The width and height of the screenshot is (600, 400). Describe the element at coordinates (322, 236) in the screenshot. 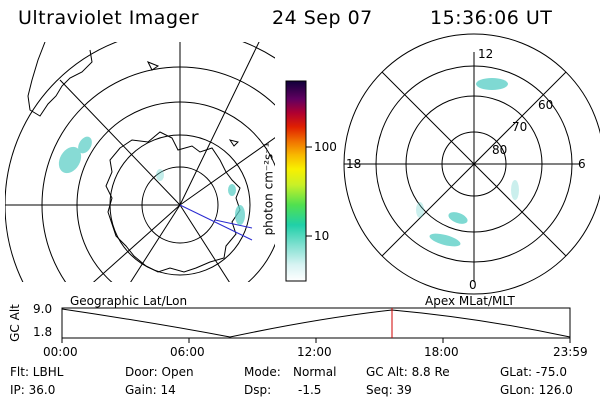

I see `colorbar-tick-label: 10` at that location.